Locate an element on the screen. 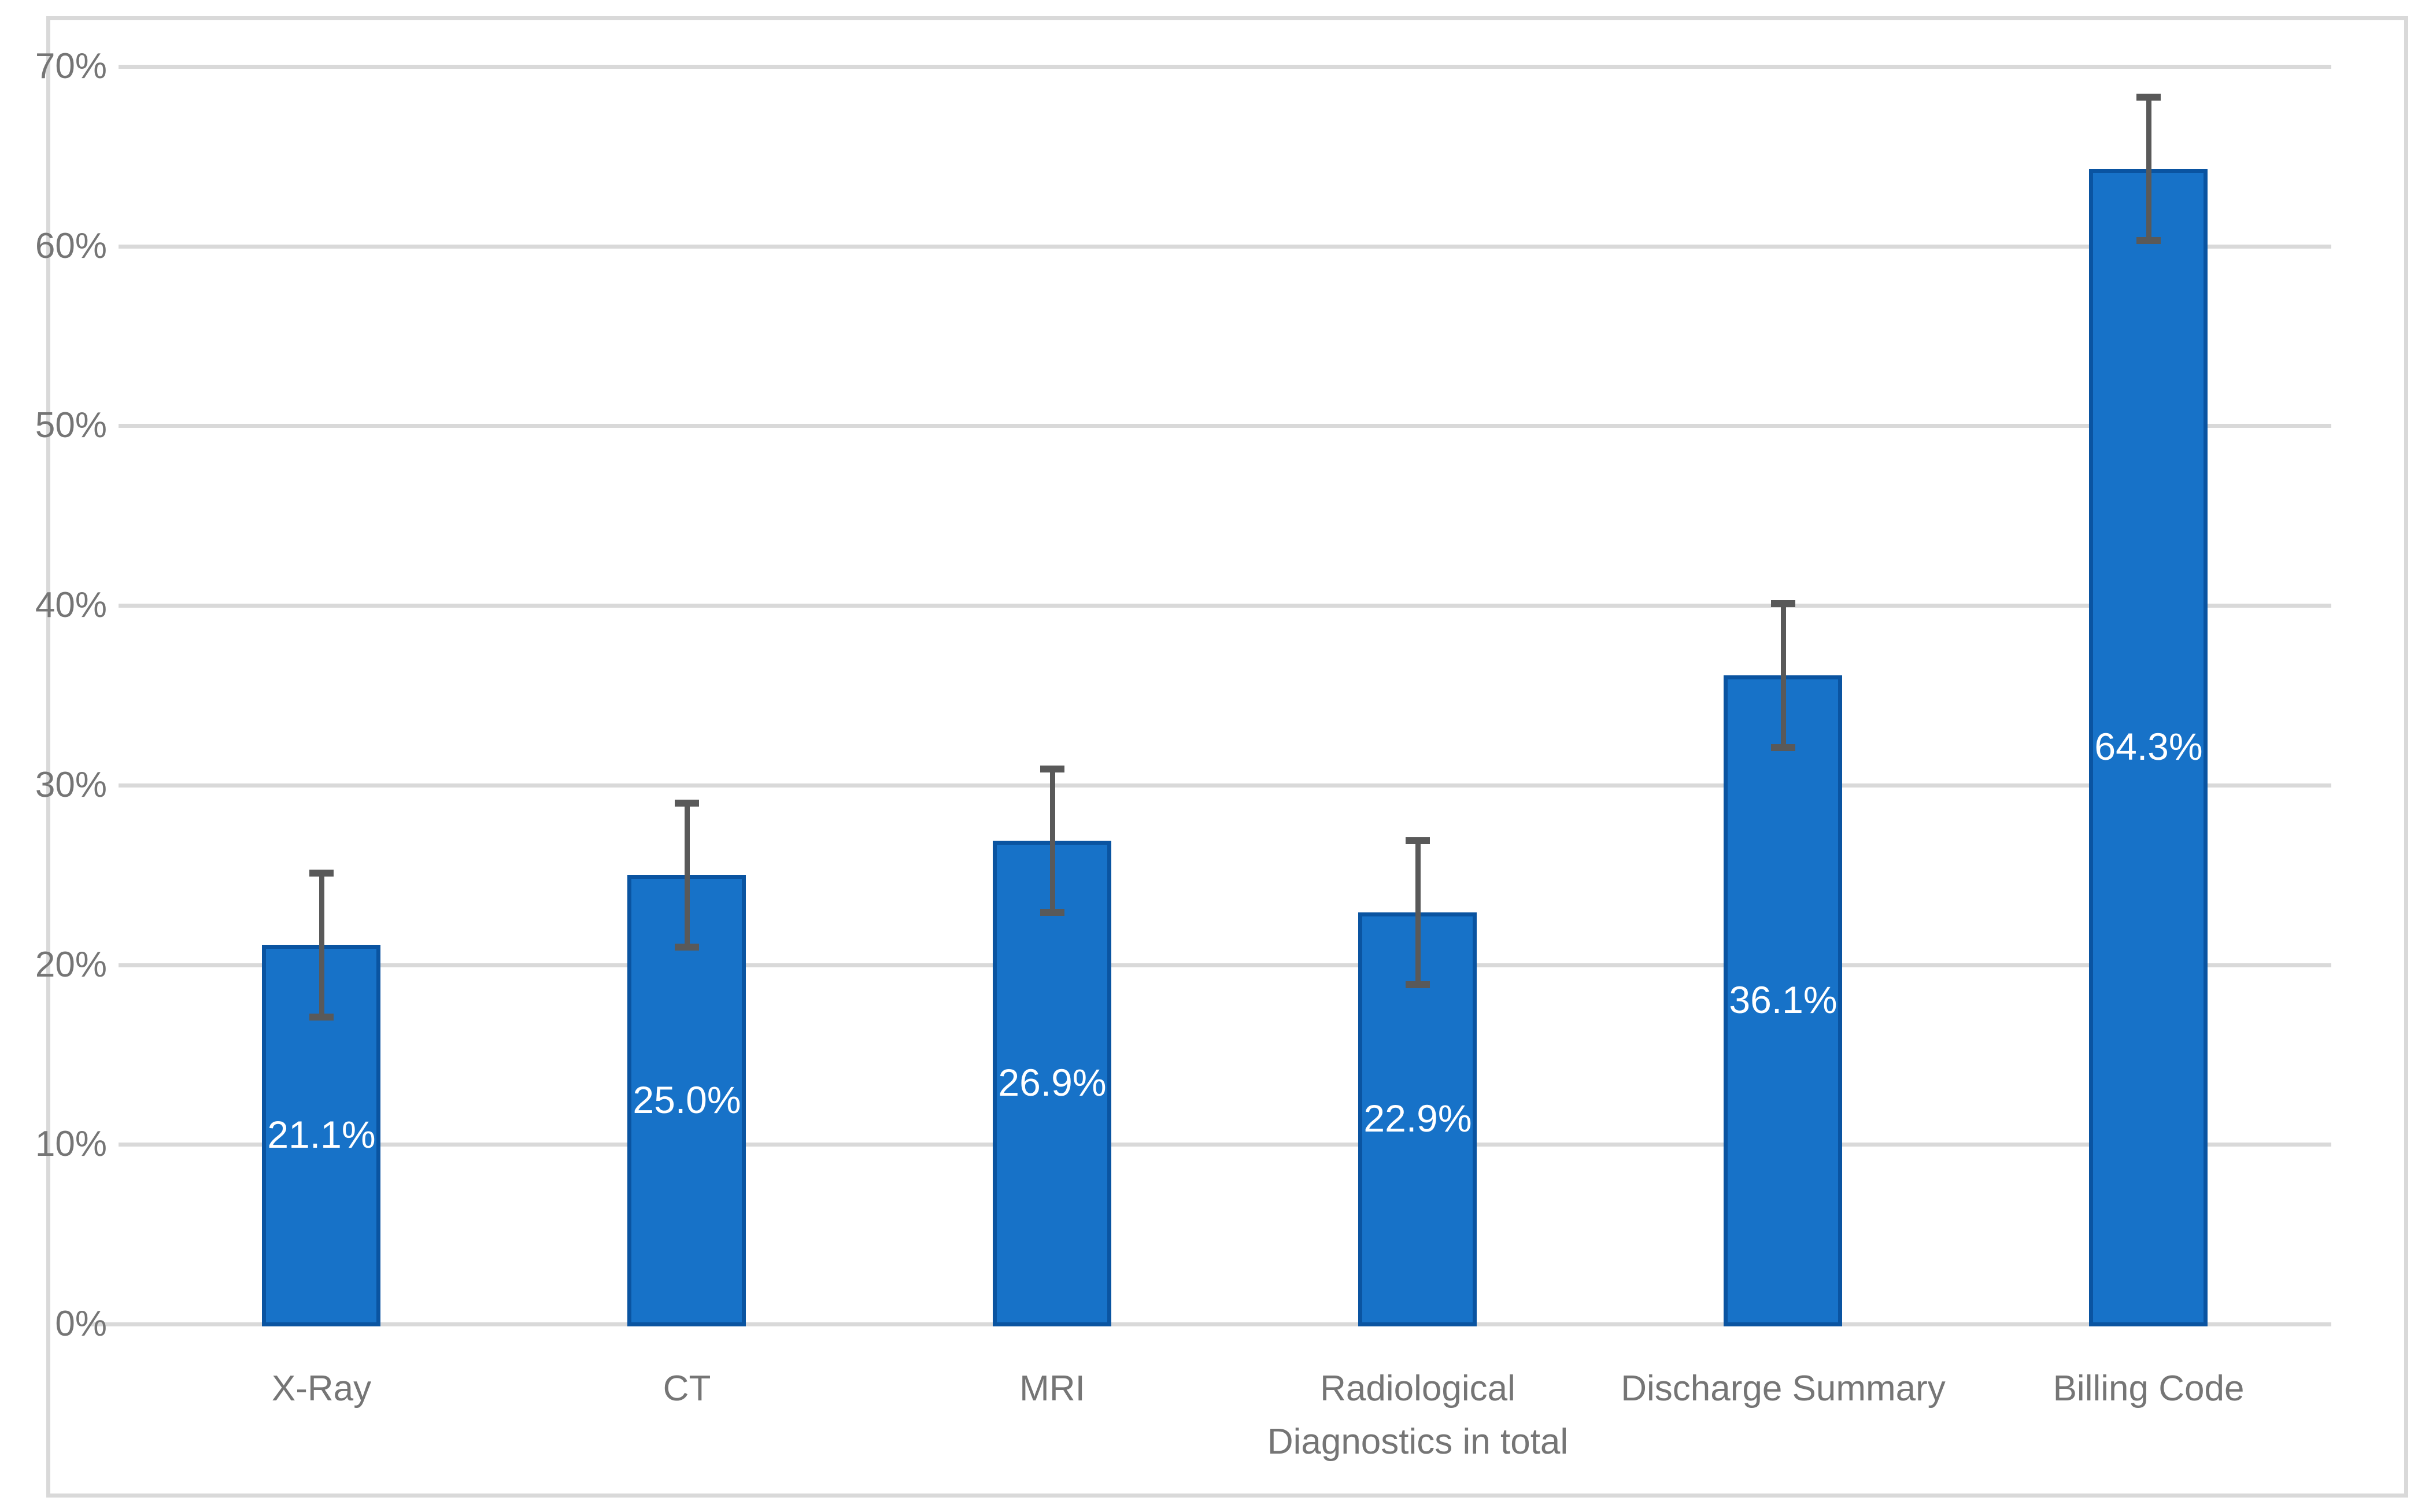  bar-data-label: 25.0% is located at coordinates (687, 1099).